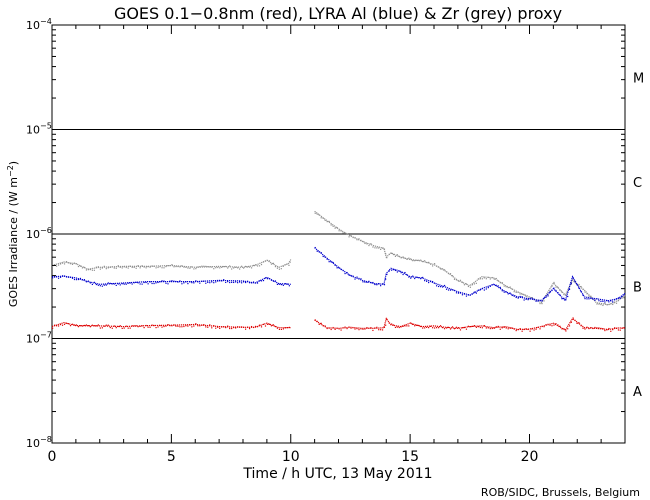  Describe the element at coordinates (39, 24) in the screenshot. I see `y-tick-label: 10−4` at that location.